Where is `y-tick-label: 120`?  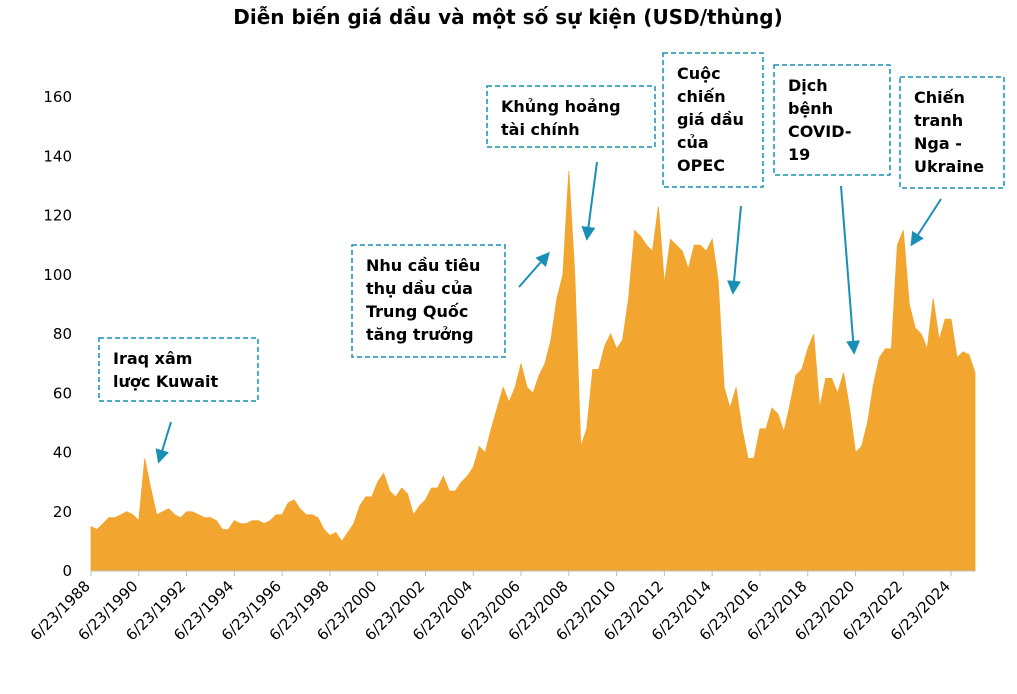 y-tick-label: 120 is located at coordinates (57, 216).